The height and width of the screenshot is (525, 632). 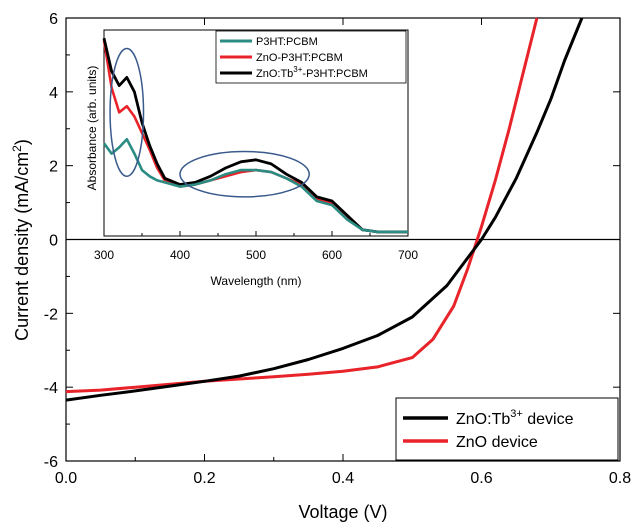 What do you see at coordinates (483, 419) in the screenshot?
I see `legend-tb-device-main: ZnO:Tb` at bounding box center [483, 419].